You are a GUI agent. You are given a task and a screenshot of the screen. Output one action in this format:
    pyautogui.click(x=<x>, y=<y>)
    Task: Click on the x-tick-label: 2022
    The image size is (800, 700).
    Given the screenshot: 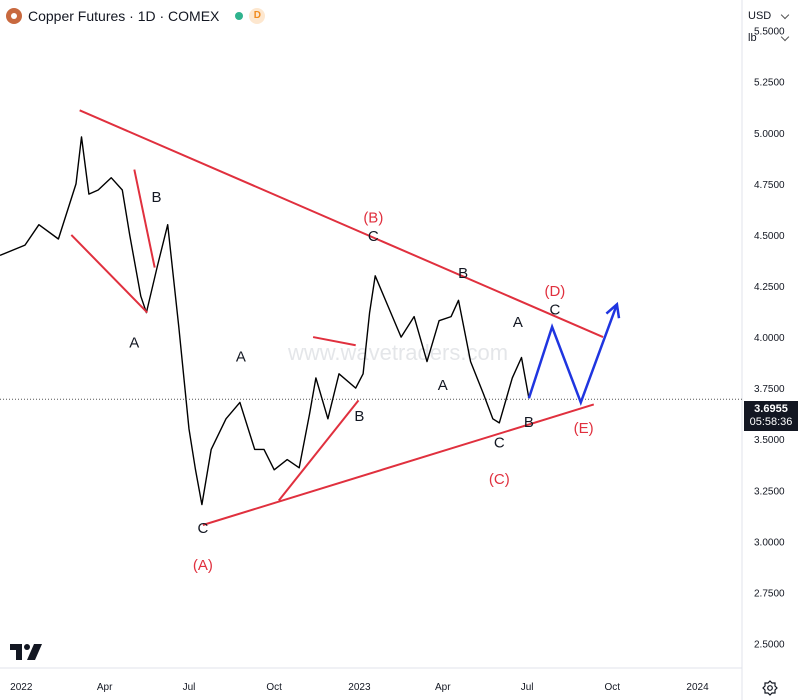 What is the action you would take?
    pyautogui.click(x=21, y=687)
    